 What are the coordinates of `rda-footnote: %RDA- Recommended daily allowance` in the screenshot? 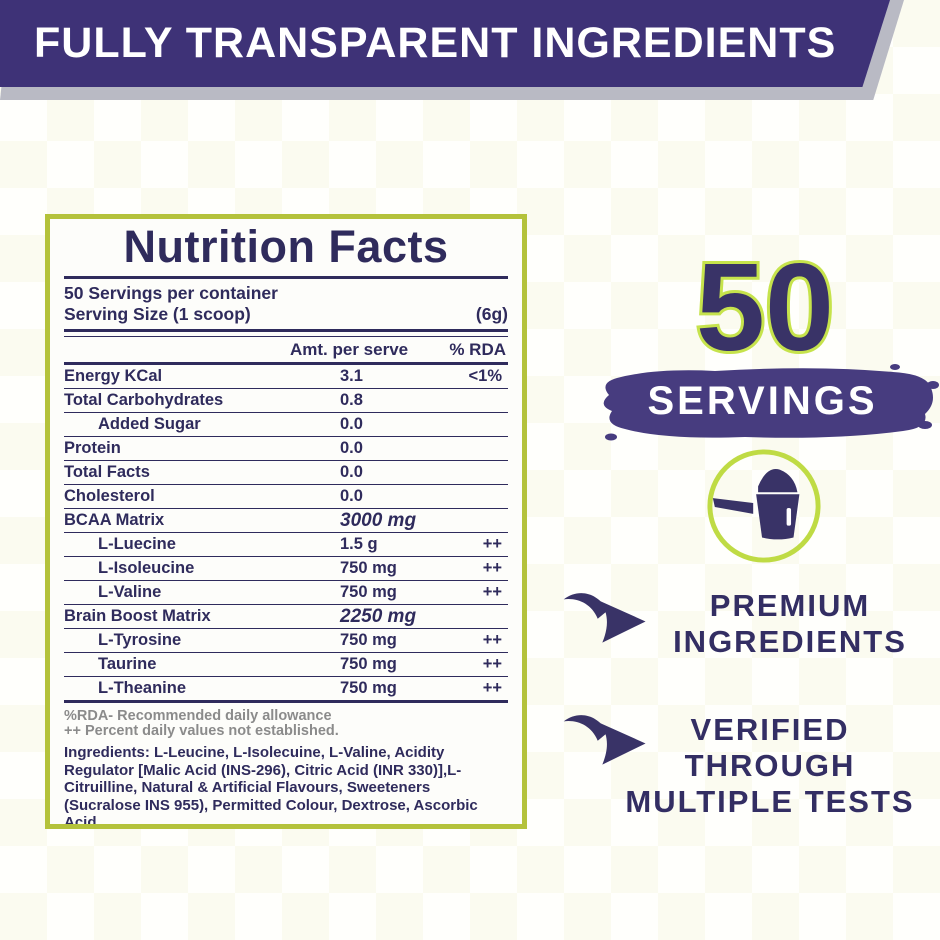 It's located at (198, 716).